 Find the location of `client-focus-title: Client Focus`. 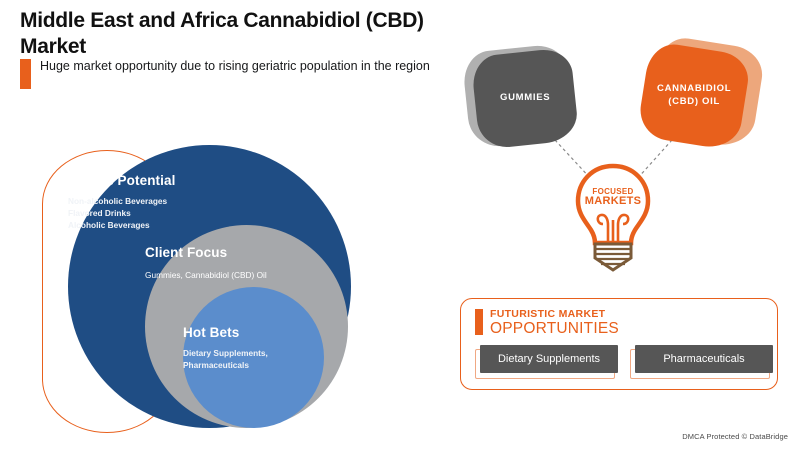

client-focus-title: Client Focus is located at coordinates (186, 252).